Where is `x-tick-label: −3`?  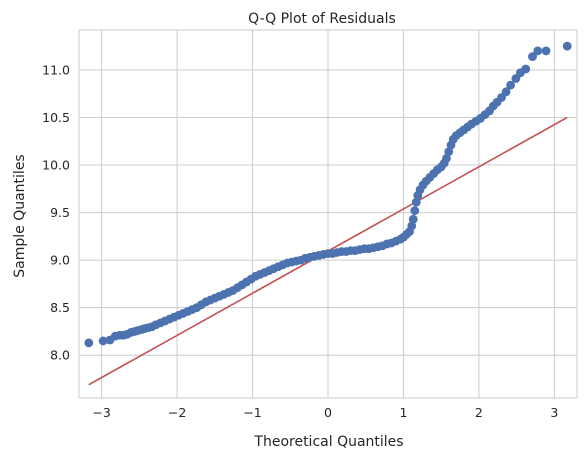
x-tick-label: −3 is located at coordinates (101, 412).